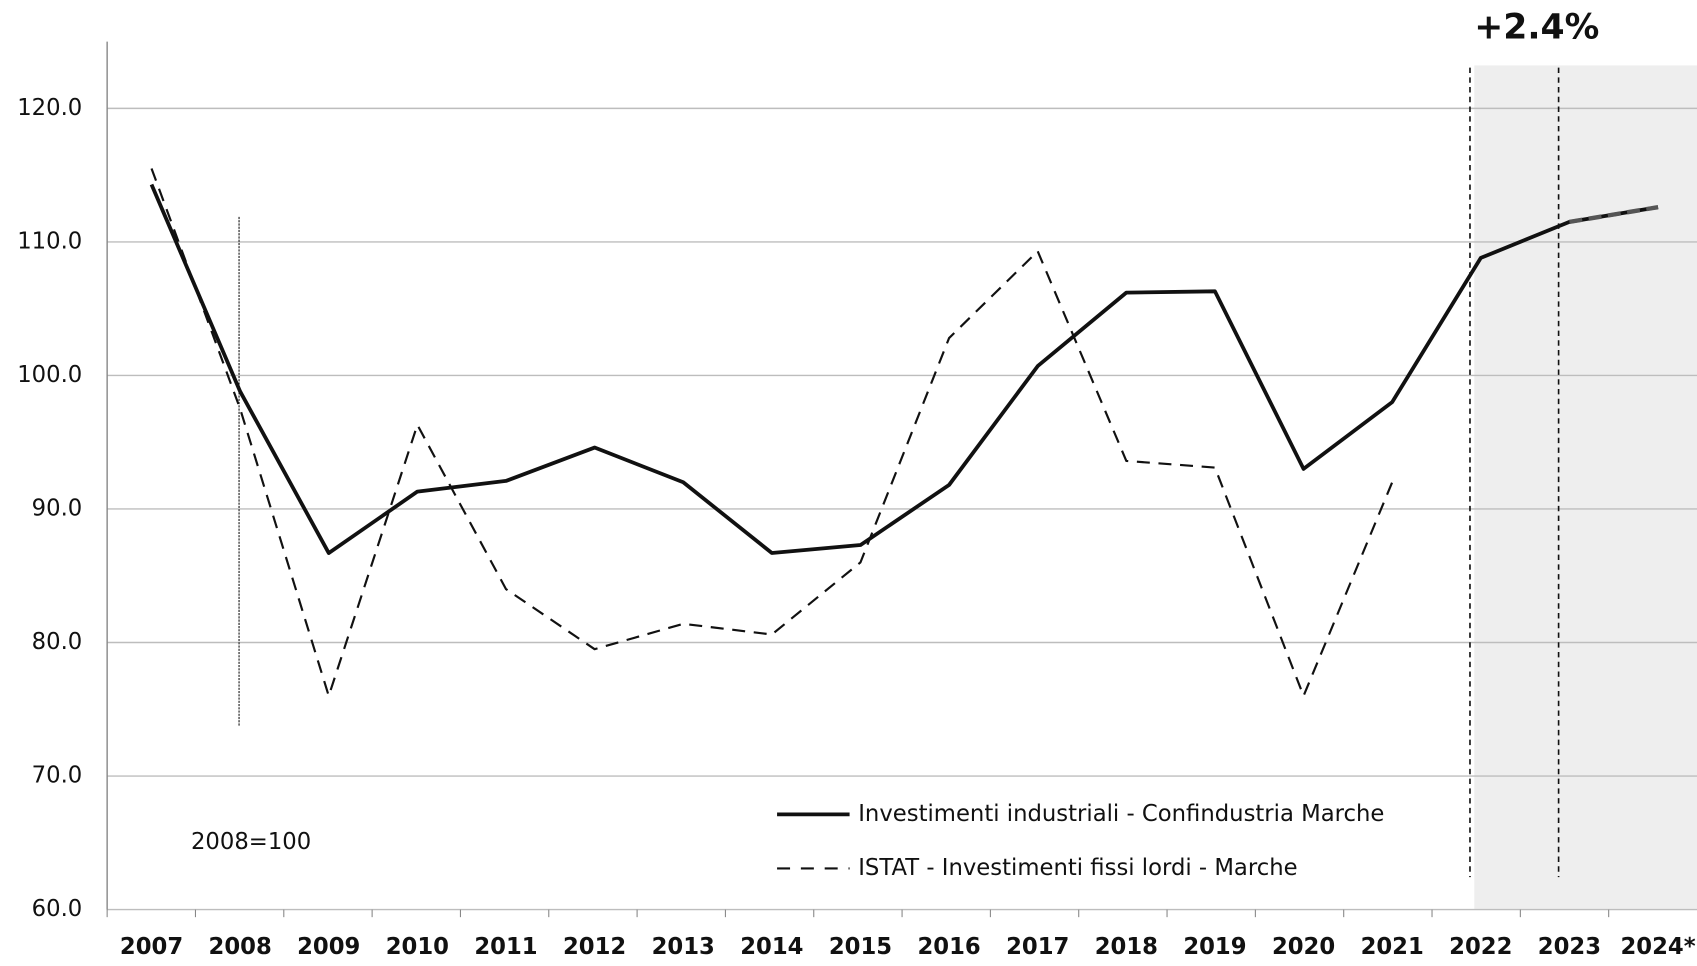 This screenshot has height=966, width=1697. I want to click on forecast-segment, so click(1614, 215).